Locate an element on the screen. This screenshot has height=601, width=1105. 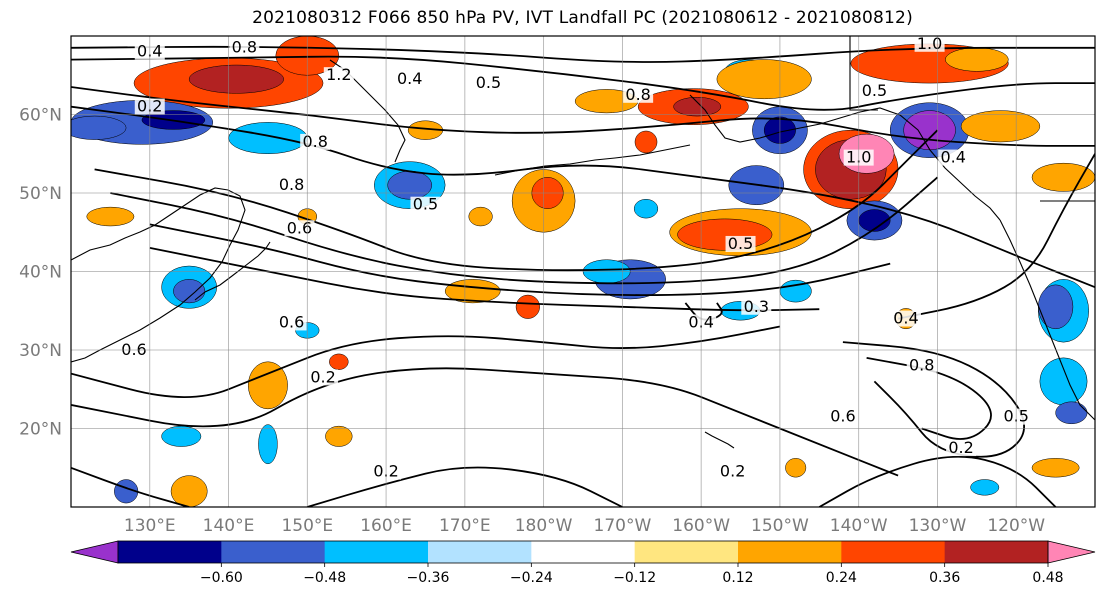
latitude-labels: 60°N 50°N 40°N 30°N 20°N is located at coordinates (40, 273).